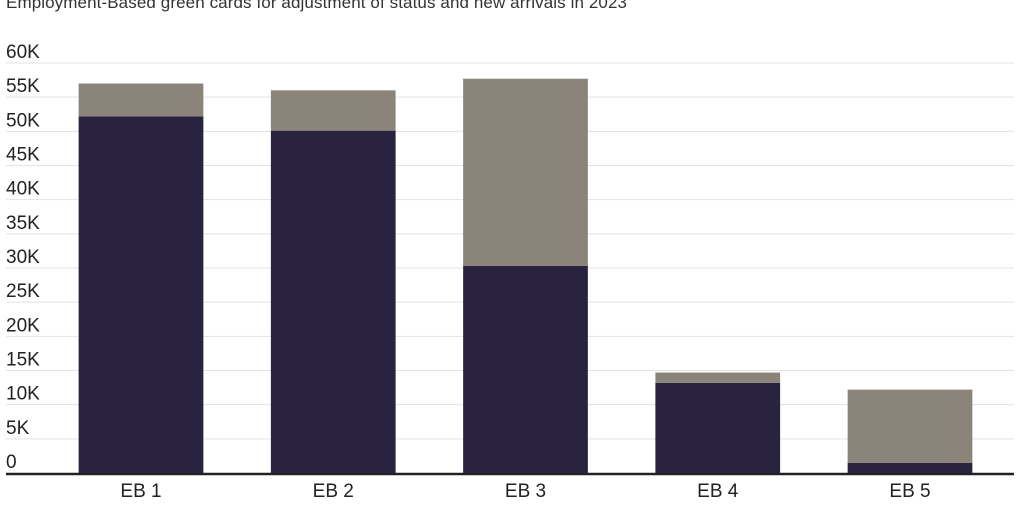 The image size is (1024, 512). Describe the element at coordinates (23, 86) in the screenshot. I see `y-tick-label: 55K` at that location.